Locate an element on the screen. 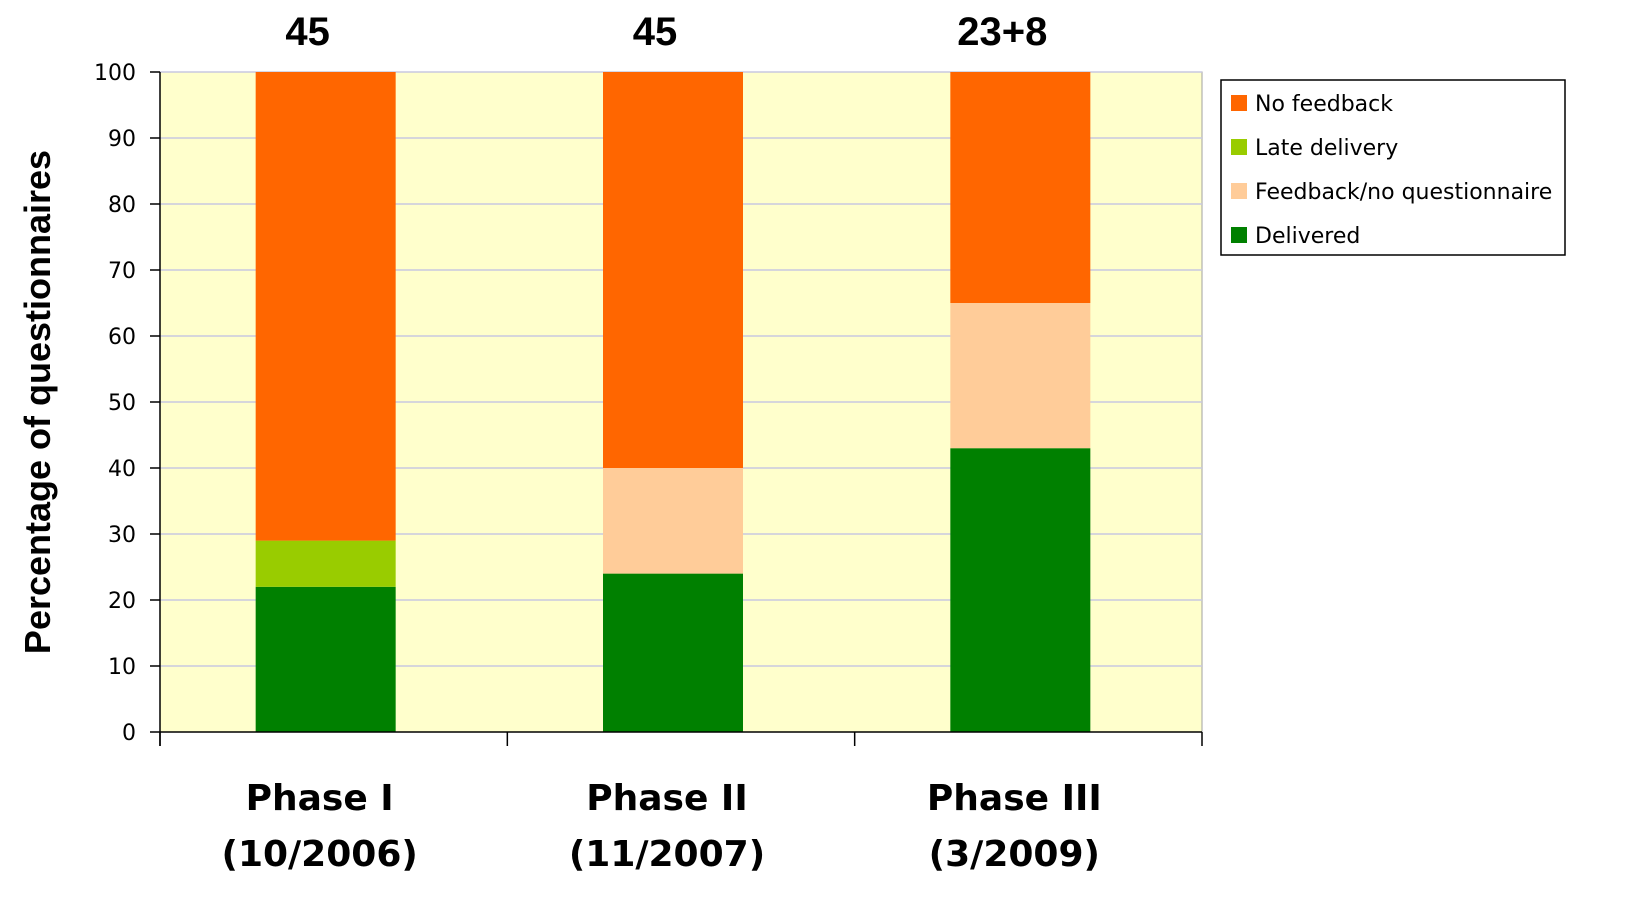 The width and height of the screenshot is (1650, 917). legend-label: Delivered is located at coordinates (1307, 236).